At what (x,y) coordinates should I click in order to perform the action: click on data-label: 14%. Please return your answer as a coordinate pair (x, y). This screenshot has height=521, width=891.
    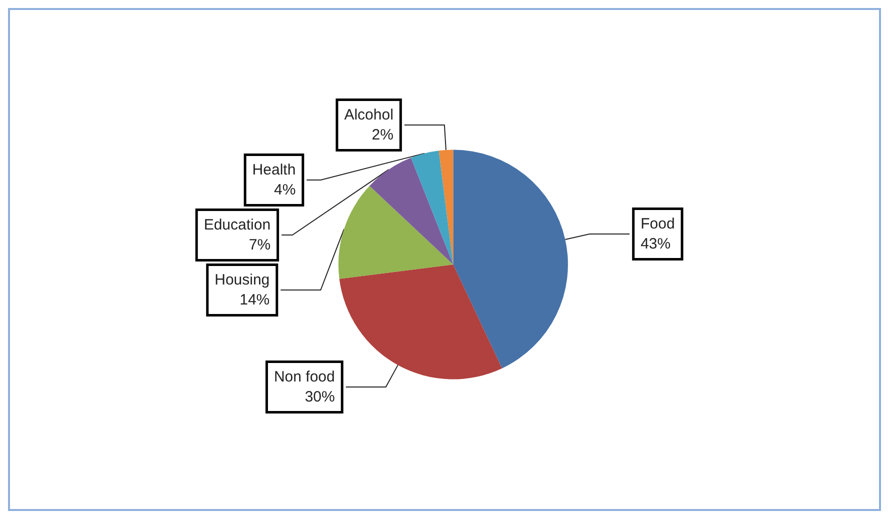
    Looking at the image, I should click on (255, 299).